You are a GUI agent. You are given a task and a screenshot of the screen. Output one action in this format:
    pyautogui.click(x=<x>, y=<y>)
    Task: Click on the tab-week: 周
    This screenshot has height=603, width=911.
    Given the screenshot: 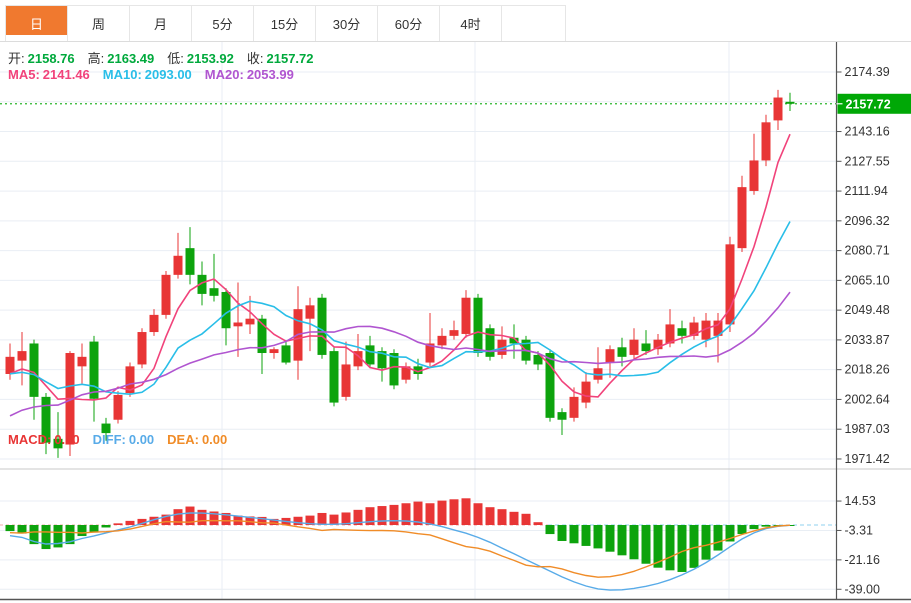 What is the action you would take?
    pyautogui.click(x=99, y=23)
    